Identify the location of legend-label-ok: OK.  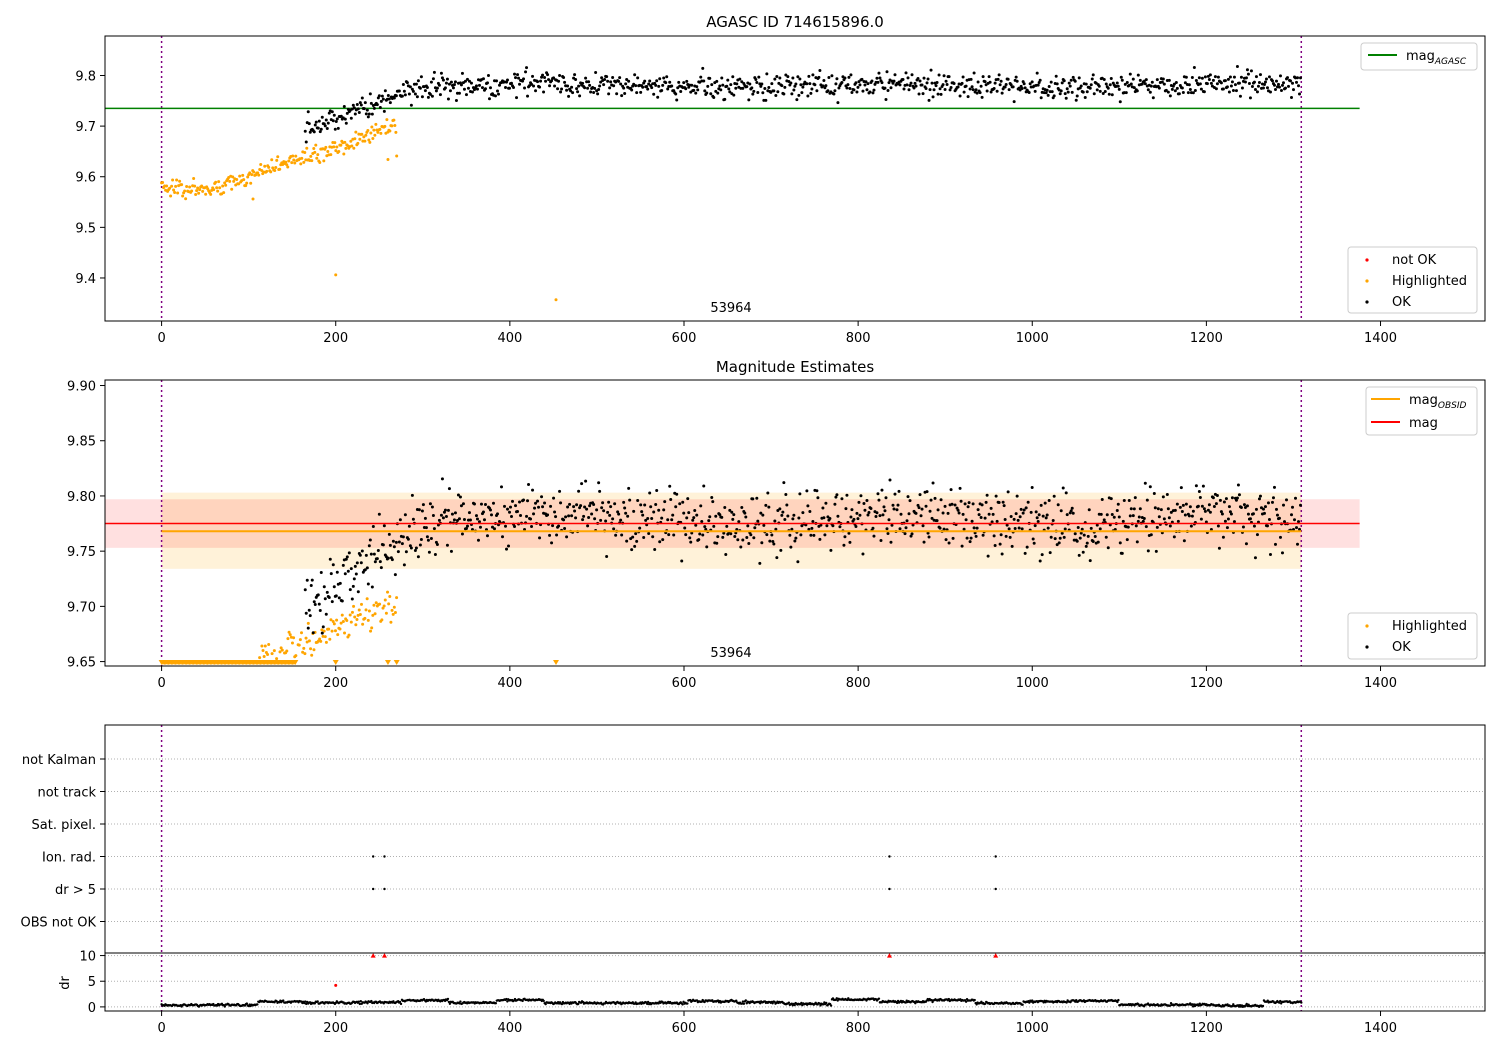
(1401, 647).